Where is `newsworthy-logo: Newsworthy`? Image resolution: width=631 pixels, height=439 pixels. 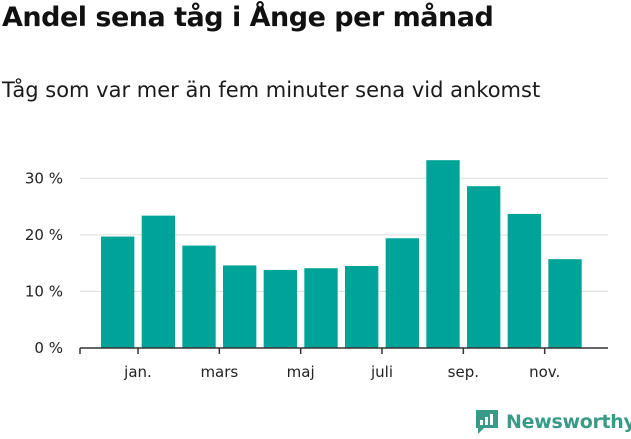 newsworthy-logo: Newsworthy is located at coordinates (552, 422).